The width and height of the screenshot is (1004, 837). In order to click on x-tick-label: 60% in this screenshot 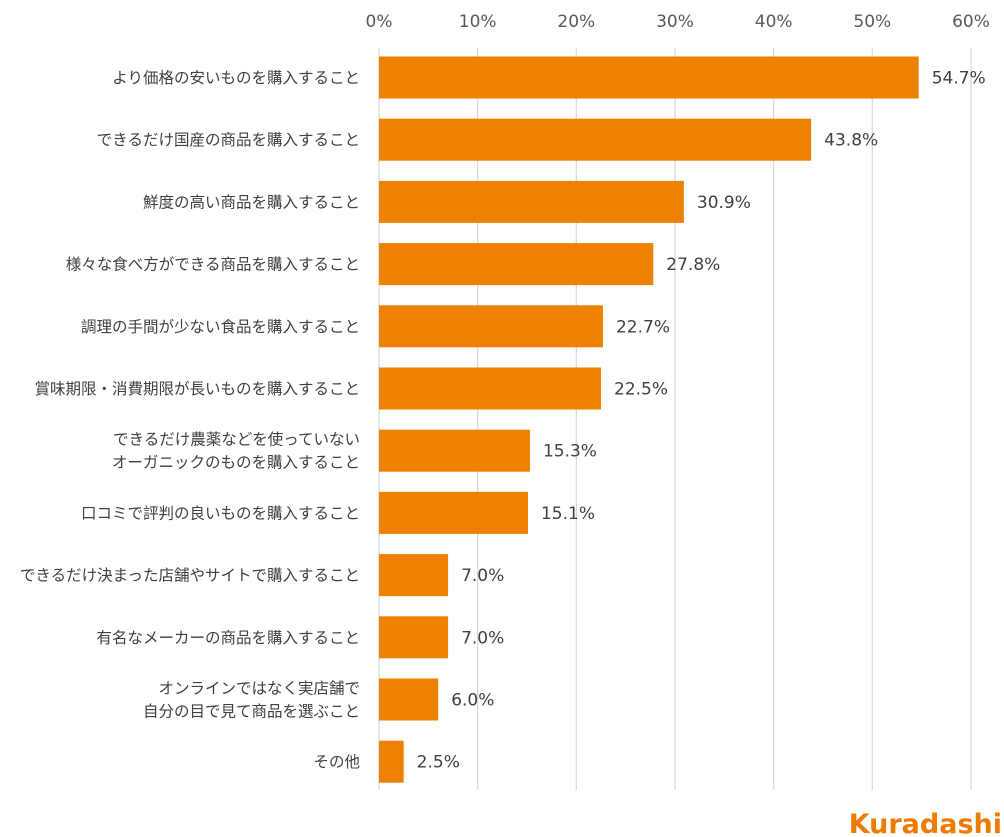, I will do `click(971, 22)`.